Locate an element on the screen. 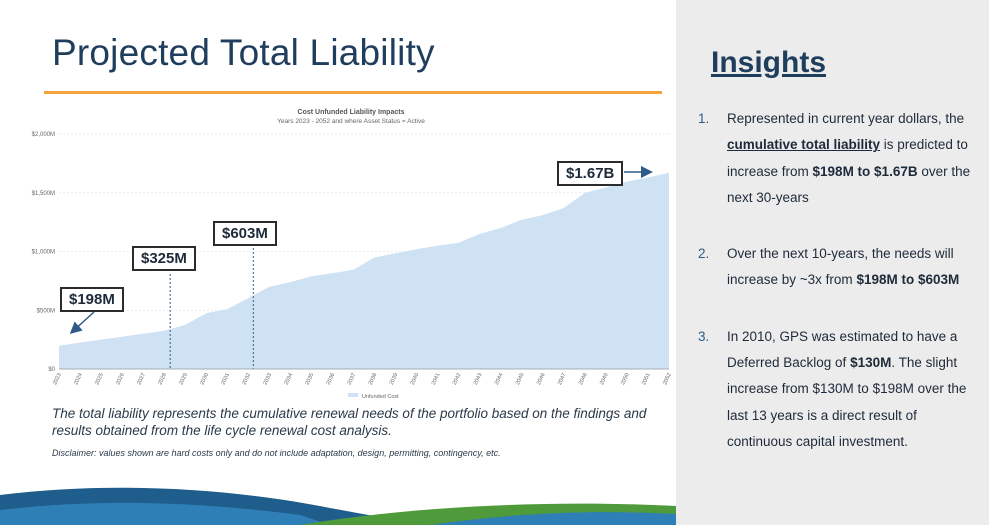 This screenshot has height=525, width=989. x-tick-label: 2039 is located at coordinates (394, 379).